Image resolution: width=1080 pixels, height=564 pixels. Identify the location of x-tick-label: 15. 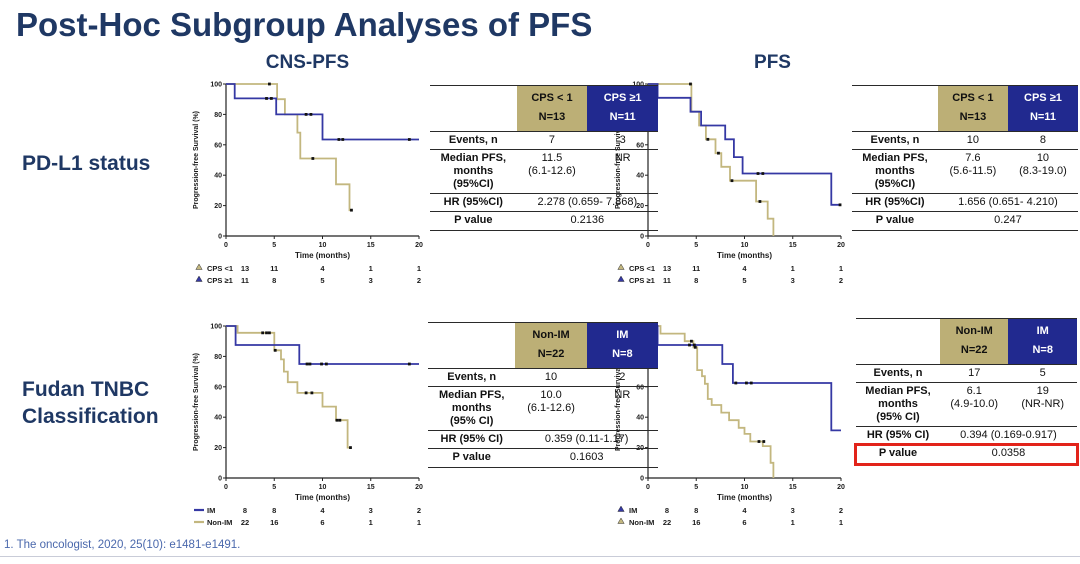
(371, 487).